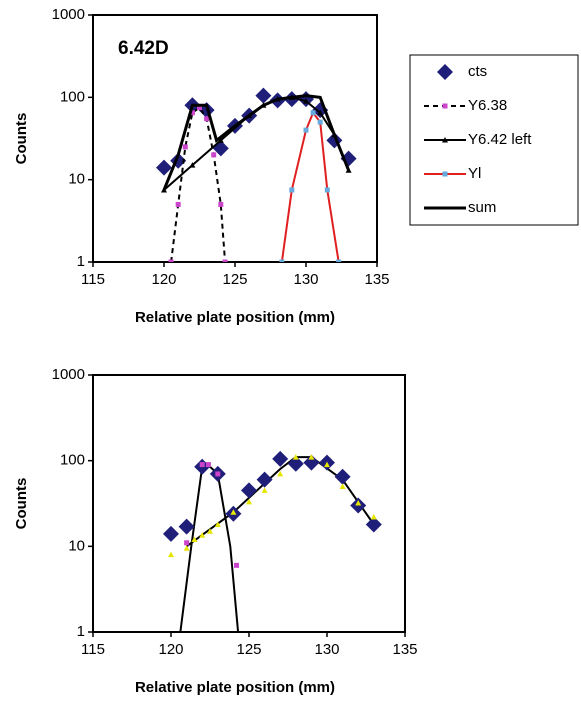 The height and width of the screenshot is (715, 581). Describe the element at coordinates (500, 139) in the screenshot. I see `legend-label: Y6.42 left` at that location.